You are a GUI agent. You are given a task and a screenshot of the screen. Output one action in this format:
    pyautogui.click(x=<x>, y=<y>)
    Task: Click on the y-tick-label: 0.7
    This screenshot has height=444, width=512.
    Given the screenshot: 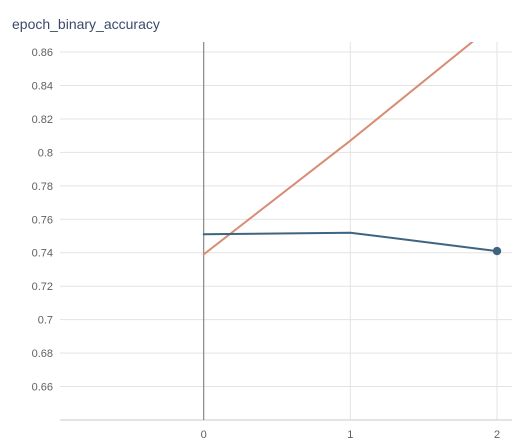 What is the action you would take?
    pyautogui.click(x=45, y=321)
    